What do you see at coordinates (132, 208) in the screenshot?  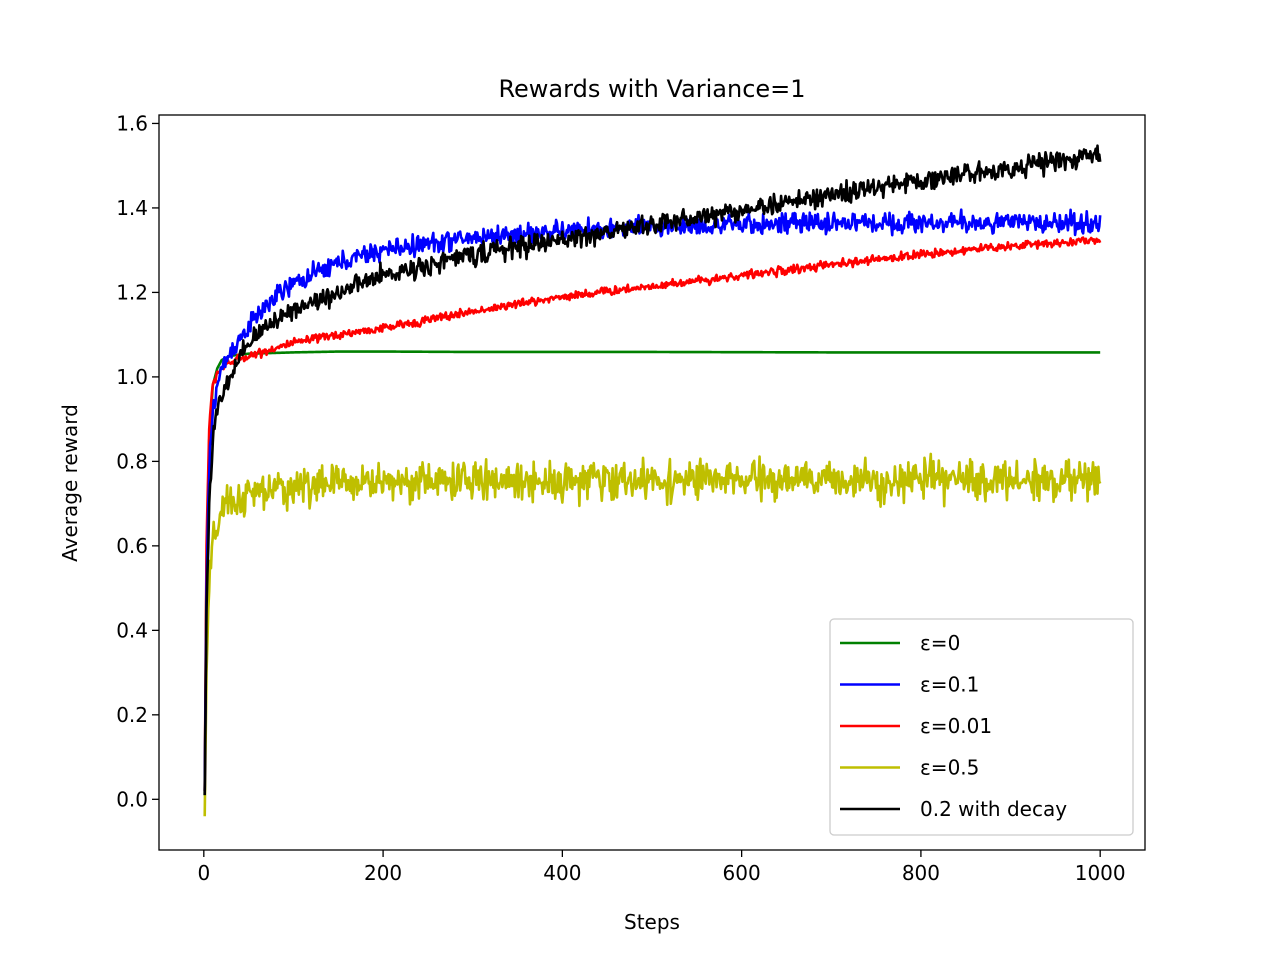 I see `y-tick-label: 1.4` at bounding box center [132, 208].